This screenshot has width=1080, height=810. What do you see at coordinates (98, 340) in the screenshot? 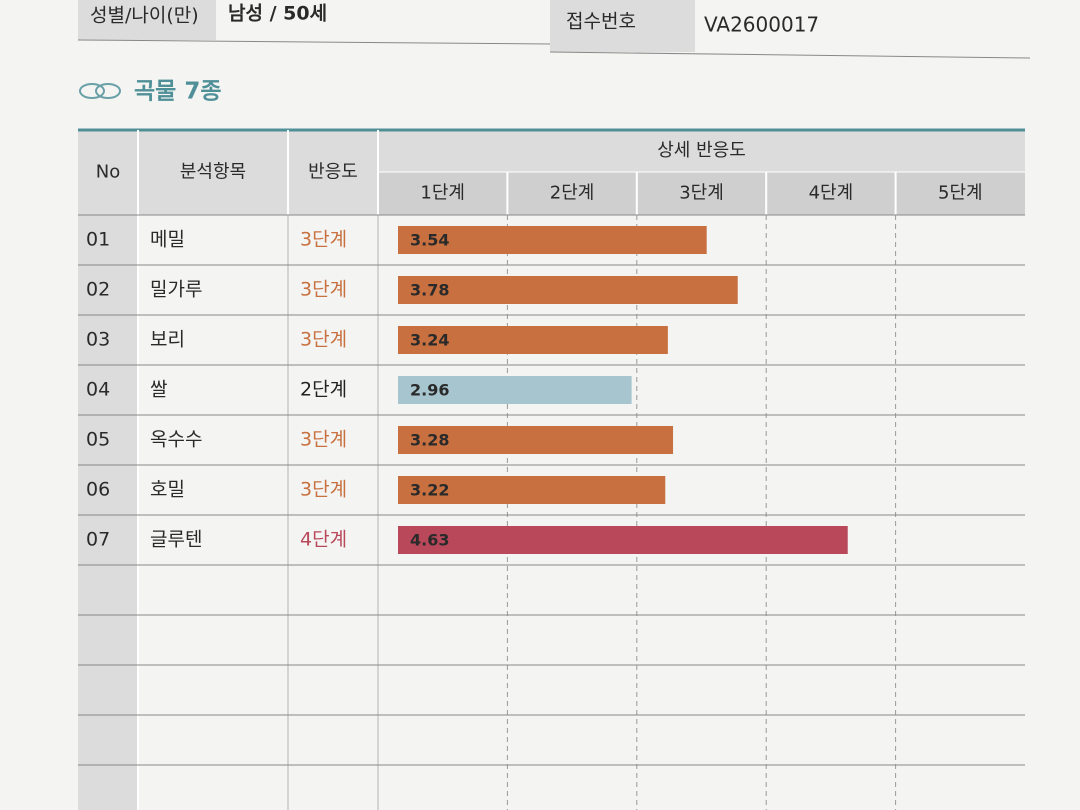
I see `row-no: 03` at bounding box center [98, 340].